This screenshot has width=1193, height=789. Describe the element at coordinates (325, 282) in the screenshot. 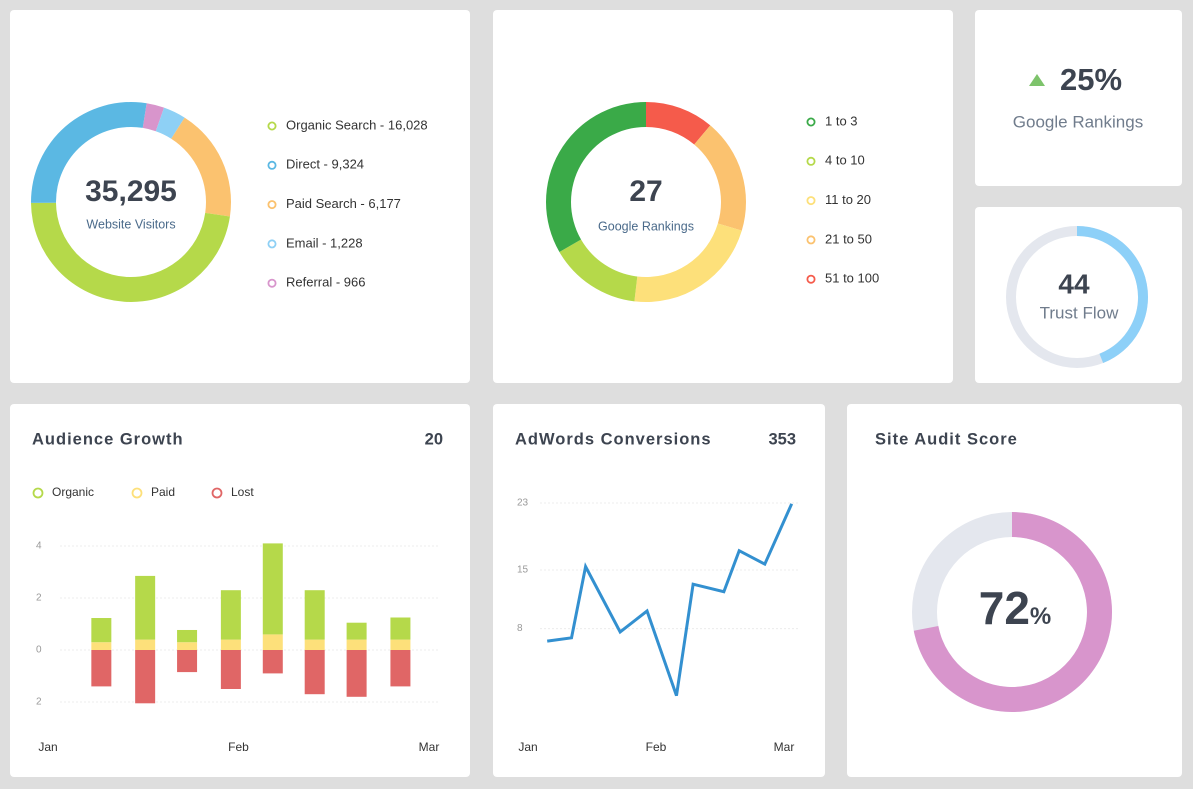

I see `legend-label: Referral - 966` at that location.